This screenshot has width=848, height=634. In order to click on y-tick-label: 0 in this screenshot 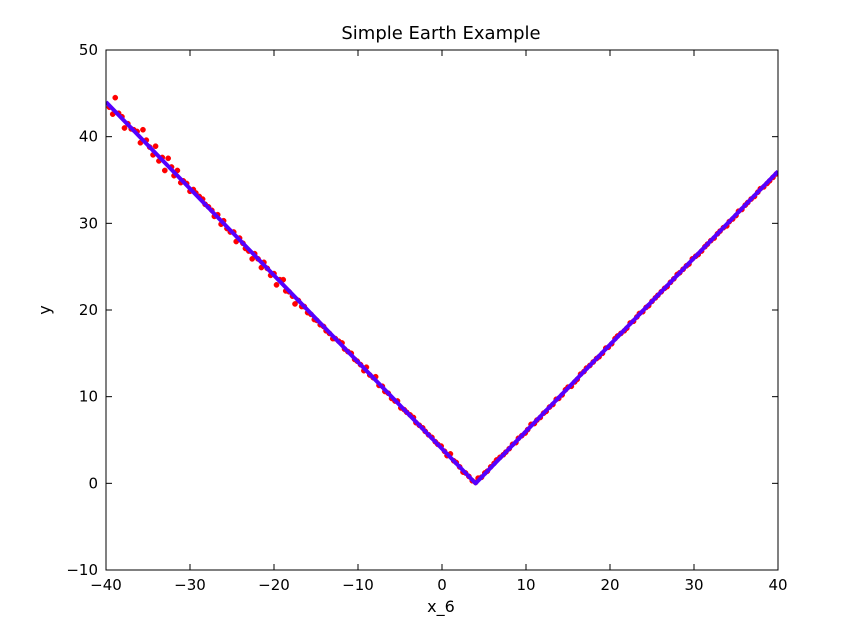, I will do `click(93, 483)`.